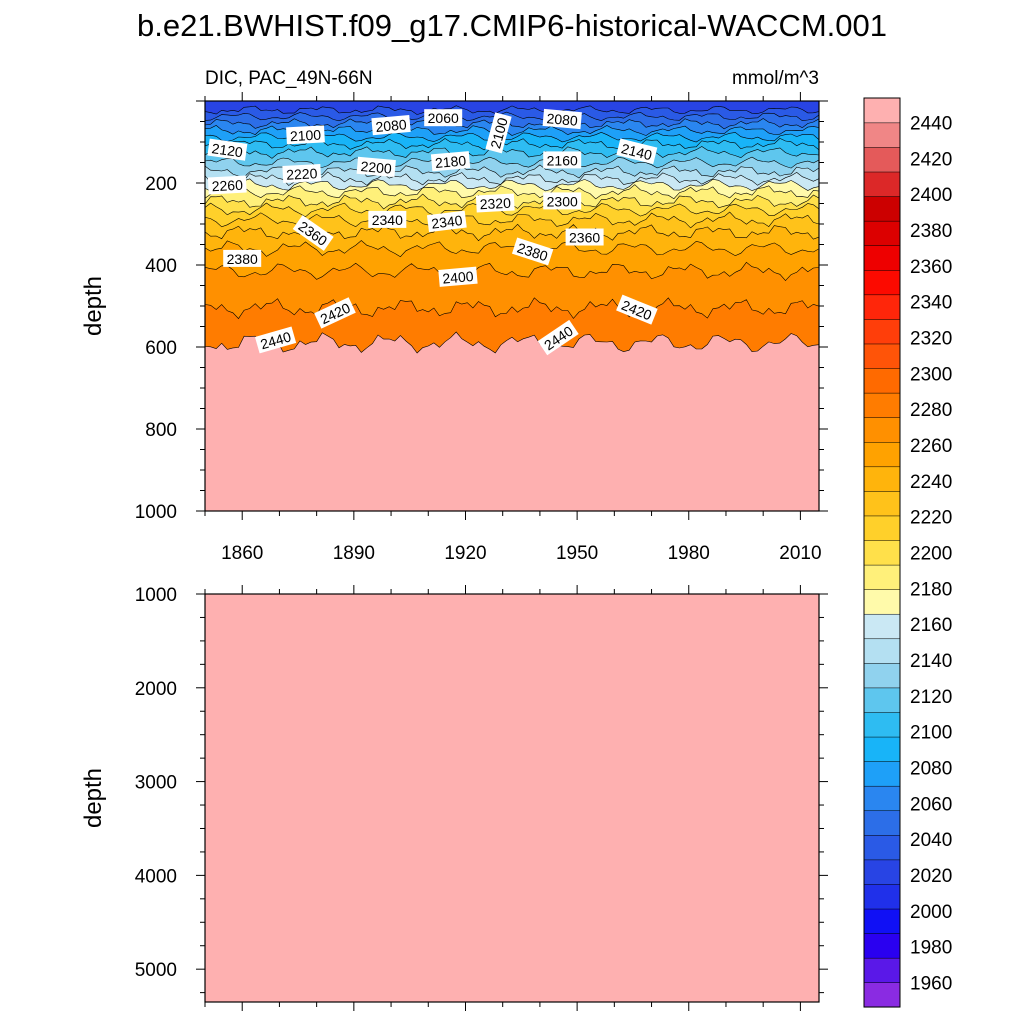  What do you see at coordinates (465, 553) in the screenshot?
I see `x-tick-label: 1920` at bounding box center [465, 553].